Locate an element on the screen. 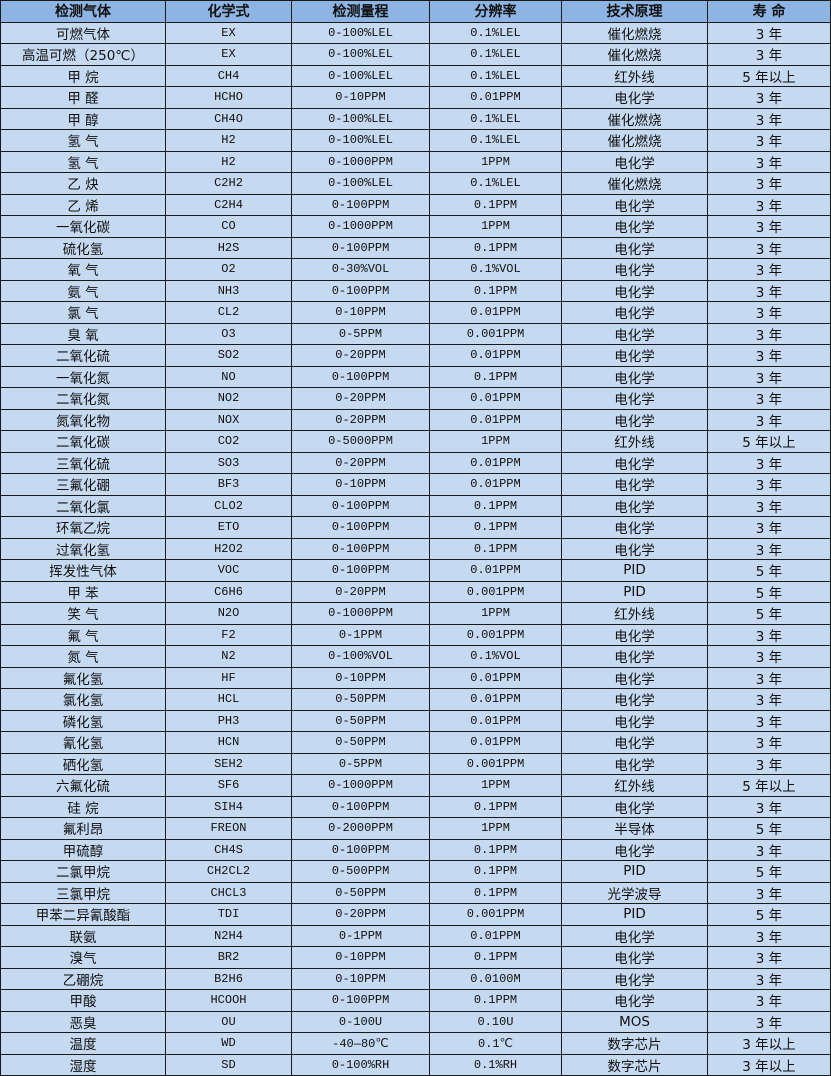 The image size is (831, 1076). cell-formula: N2H4 is located at coordinates (228, 935).